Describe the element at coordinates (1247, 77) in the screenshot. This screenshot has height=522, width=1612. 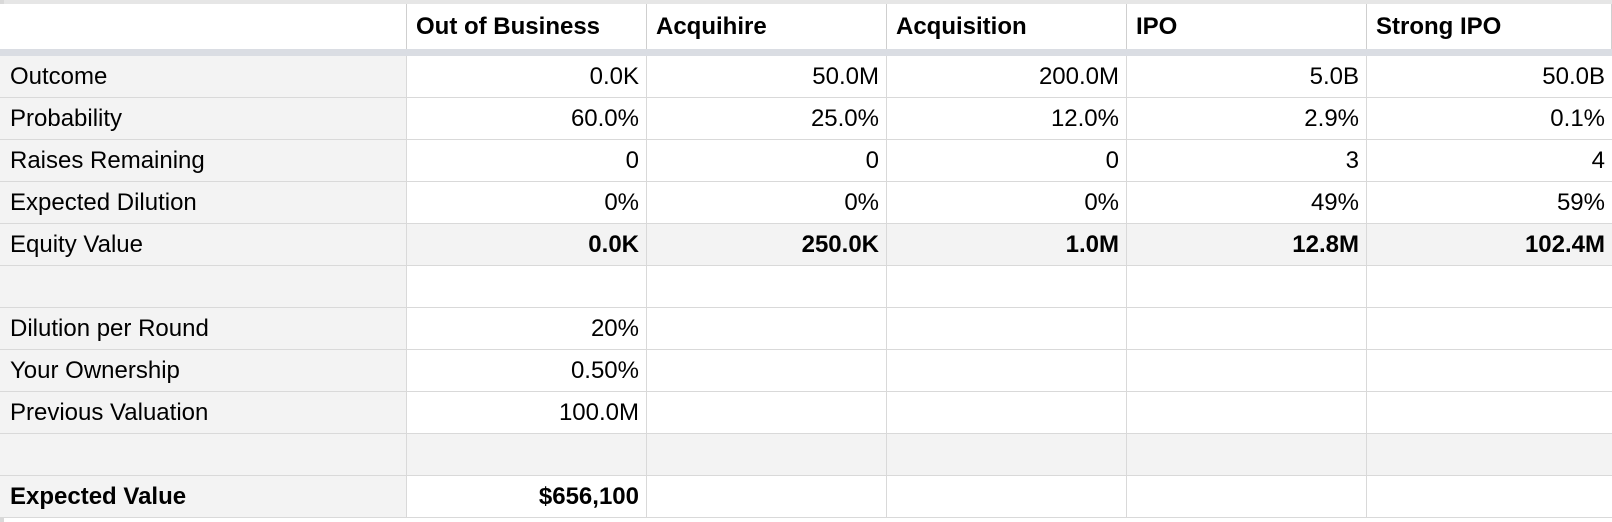
I see `cell-outcome-ipo: 5.0B` at that location.